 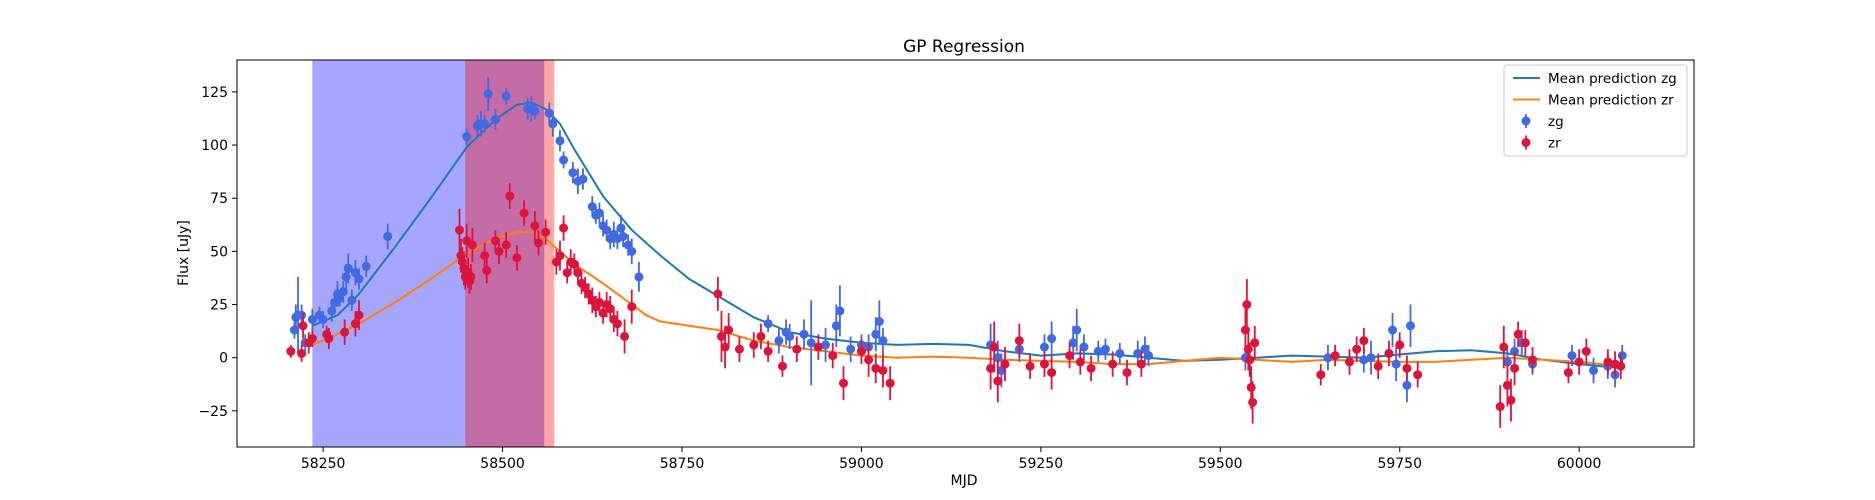 What do you see at coordinates (1579, 464) in the screenshot?
I see `x-tick-label: 60000` at bounding box center [1579, 464].